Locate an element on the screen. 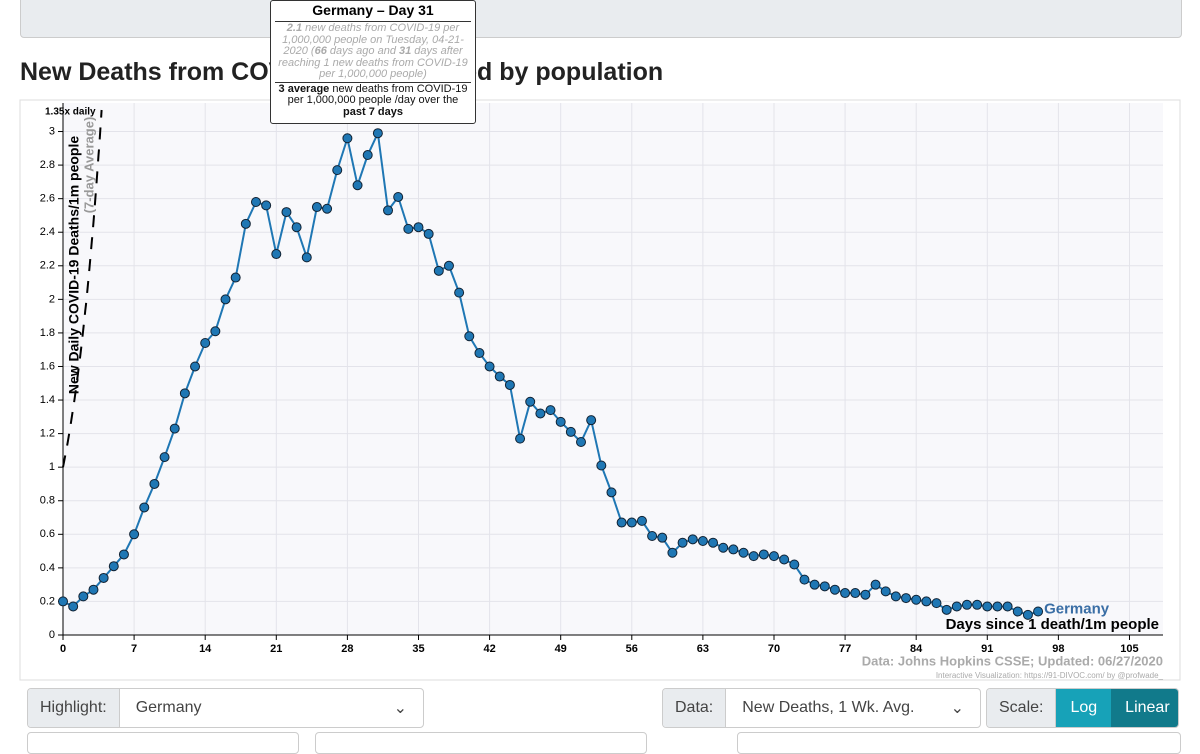 The width and height of the screenshot is (1200, 754). x-tick-label: 49 is located at coordinates (561, 649).